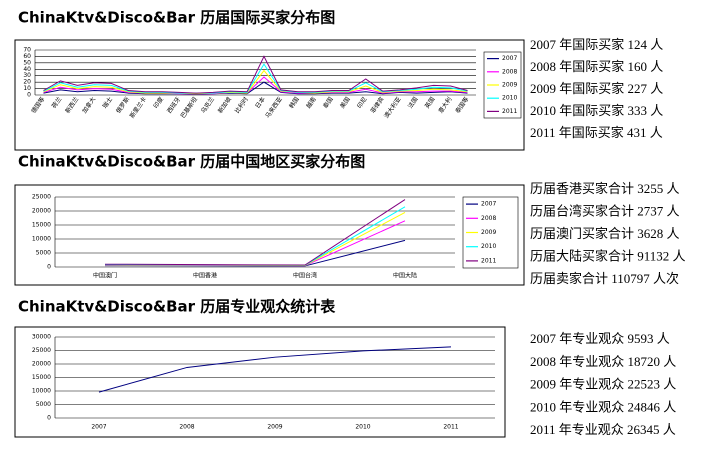 The width and height of the screenshot is (711, 456). What do you see at coordinates (362, 427) in the screenshot?
I see `x-tick-label: 2010` at bounding box center [362, 427].